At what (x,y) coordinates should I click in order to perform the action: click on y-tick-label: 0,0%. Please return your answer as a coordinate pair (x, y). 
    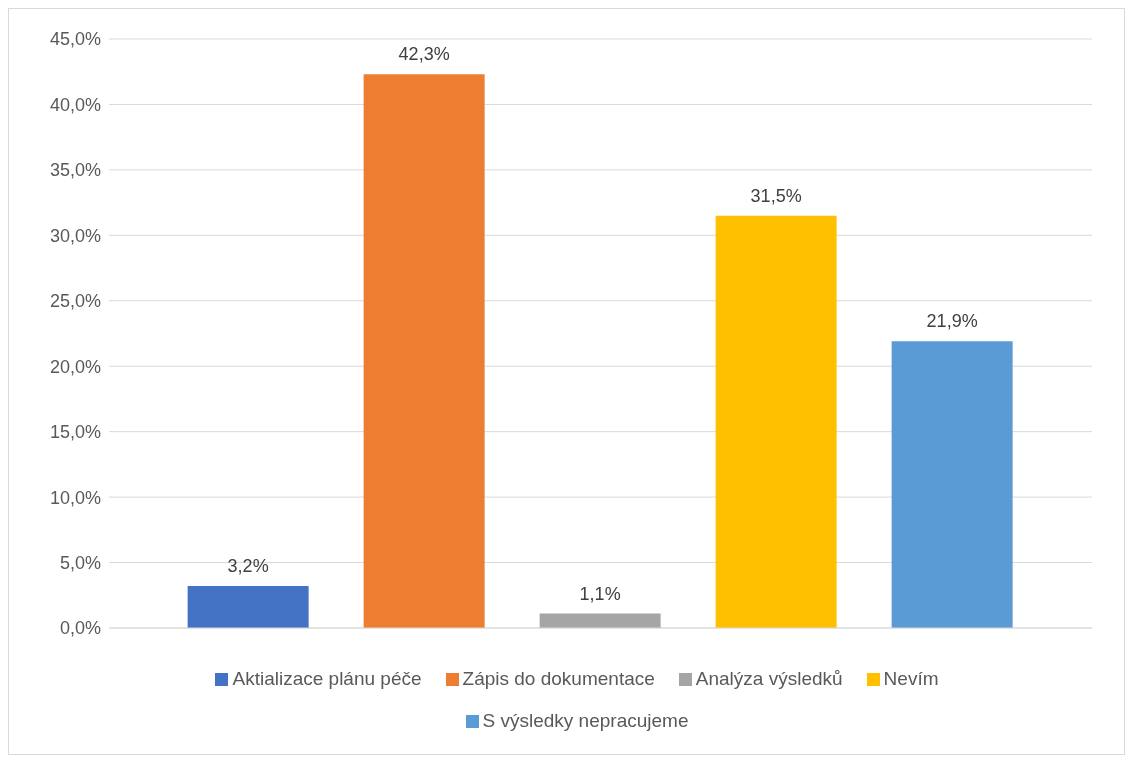
    Looking at the image, I should click on (80, 628).